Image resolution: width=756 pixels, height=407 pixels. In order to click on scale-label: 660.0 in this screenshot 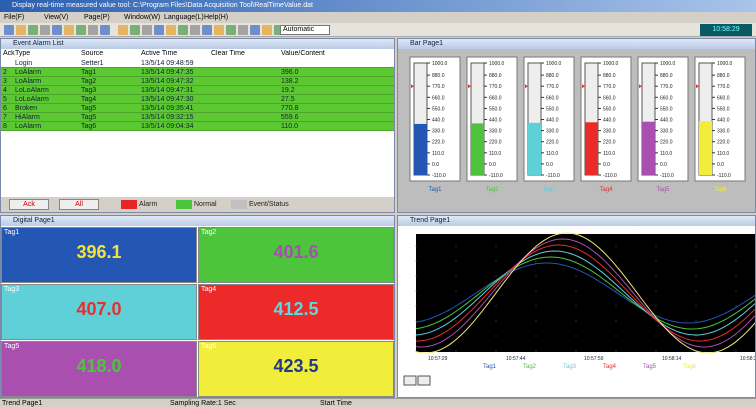, I will do `click(723, 98)`.